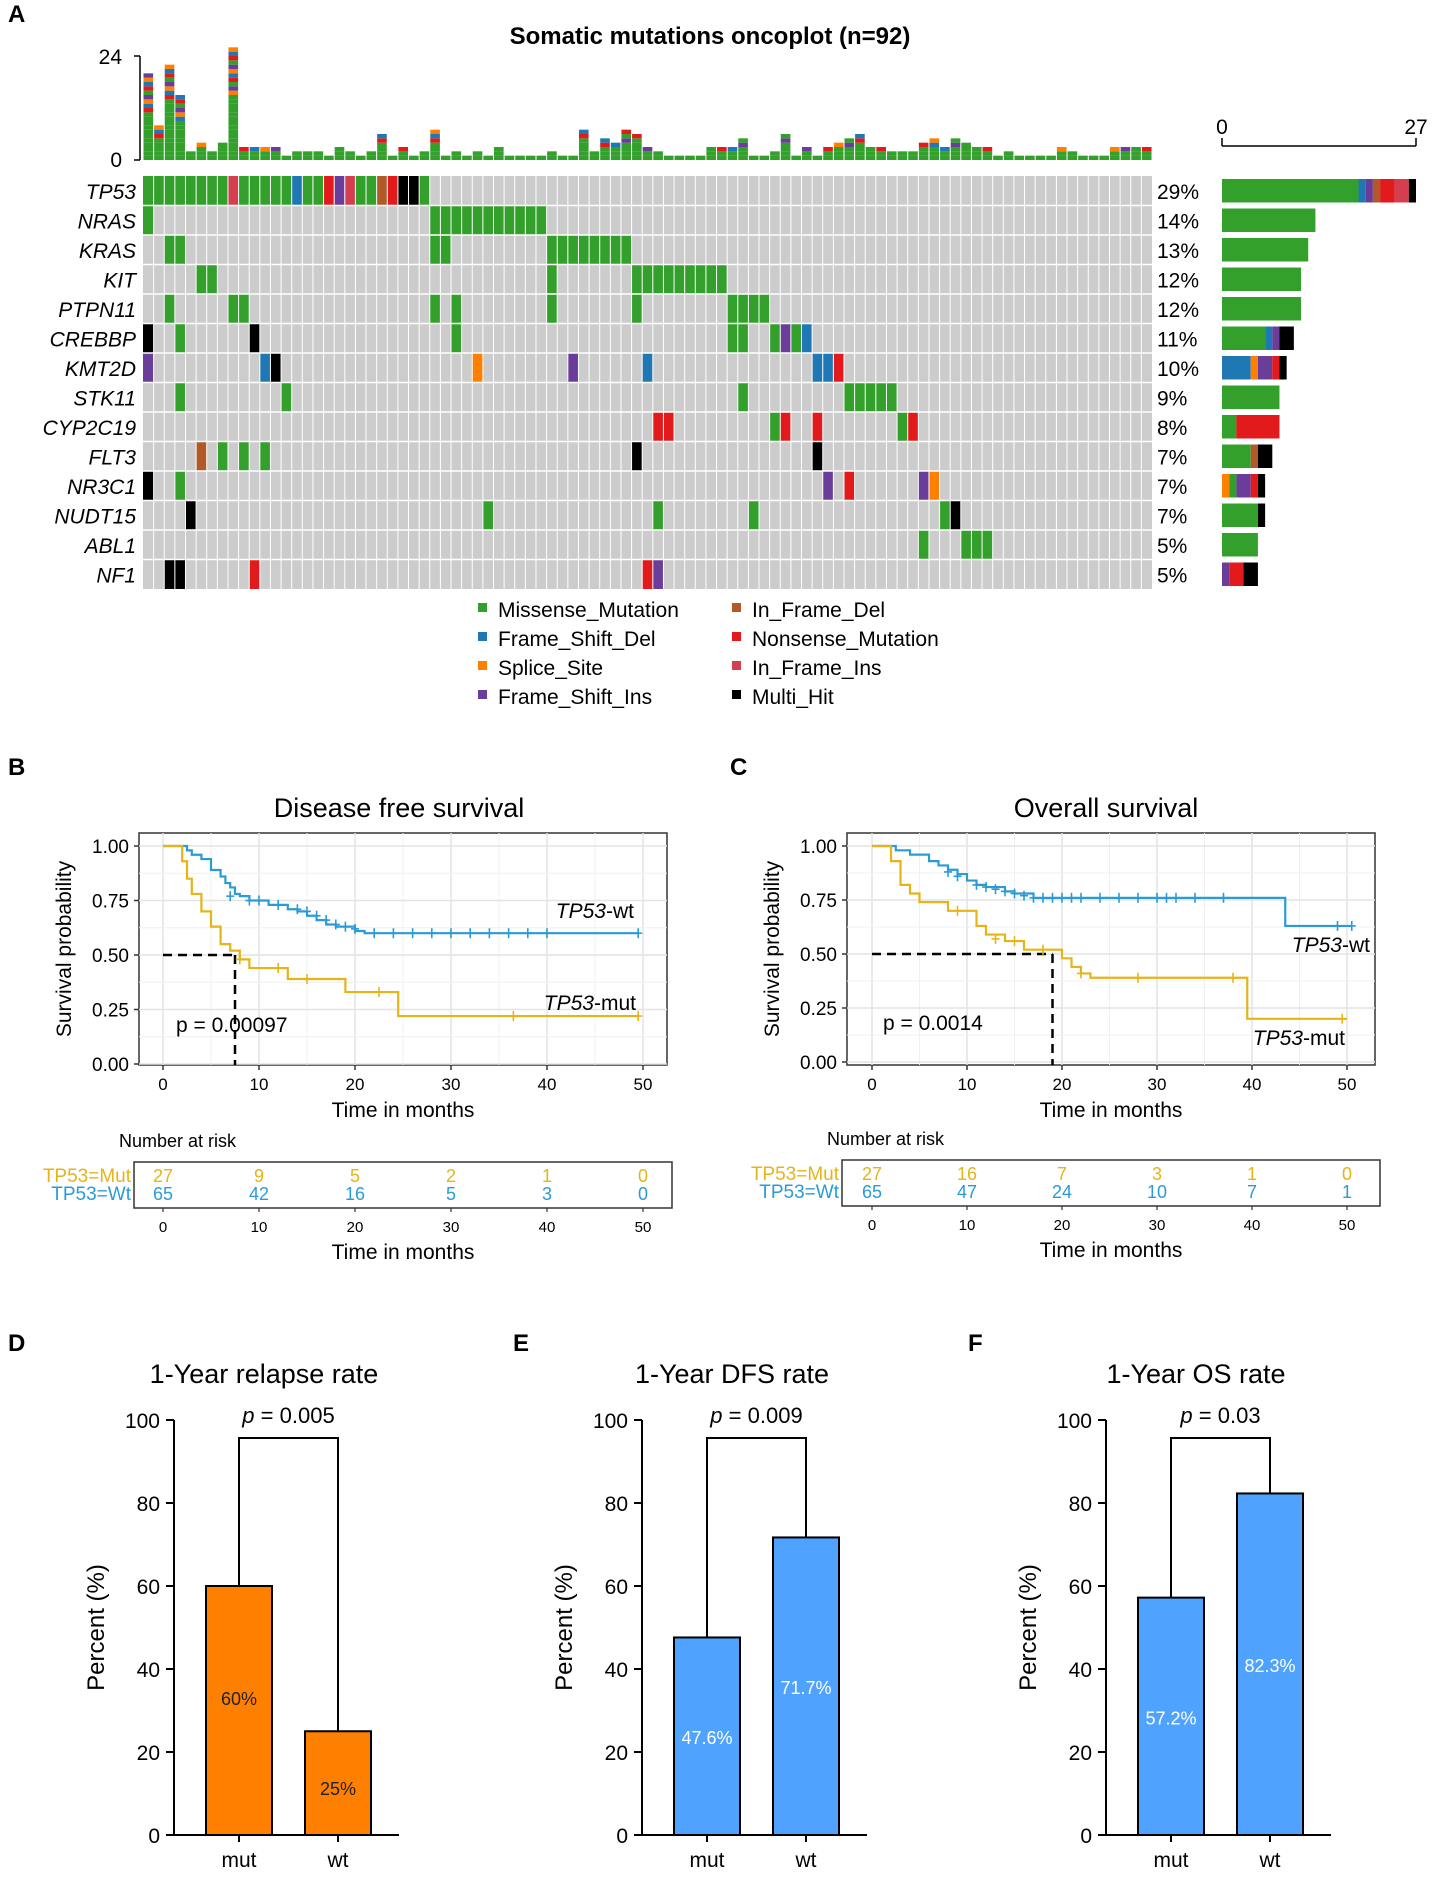 The height and width of the screenshot is (1878, 1436). I want to click on km-xtick-label: 40, so click(547, 1084).